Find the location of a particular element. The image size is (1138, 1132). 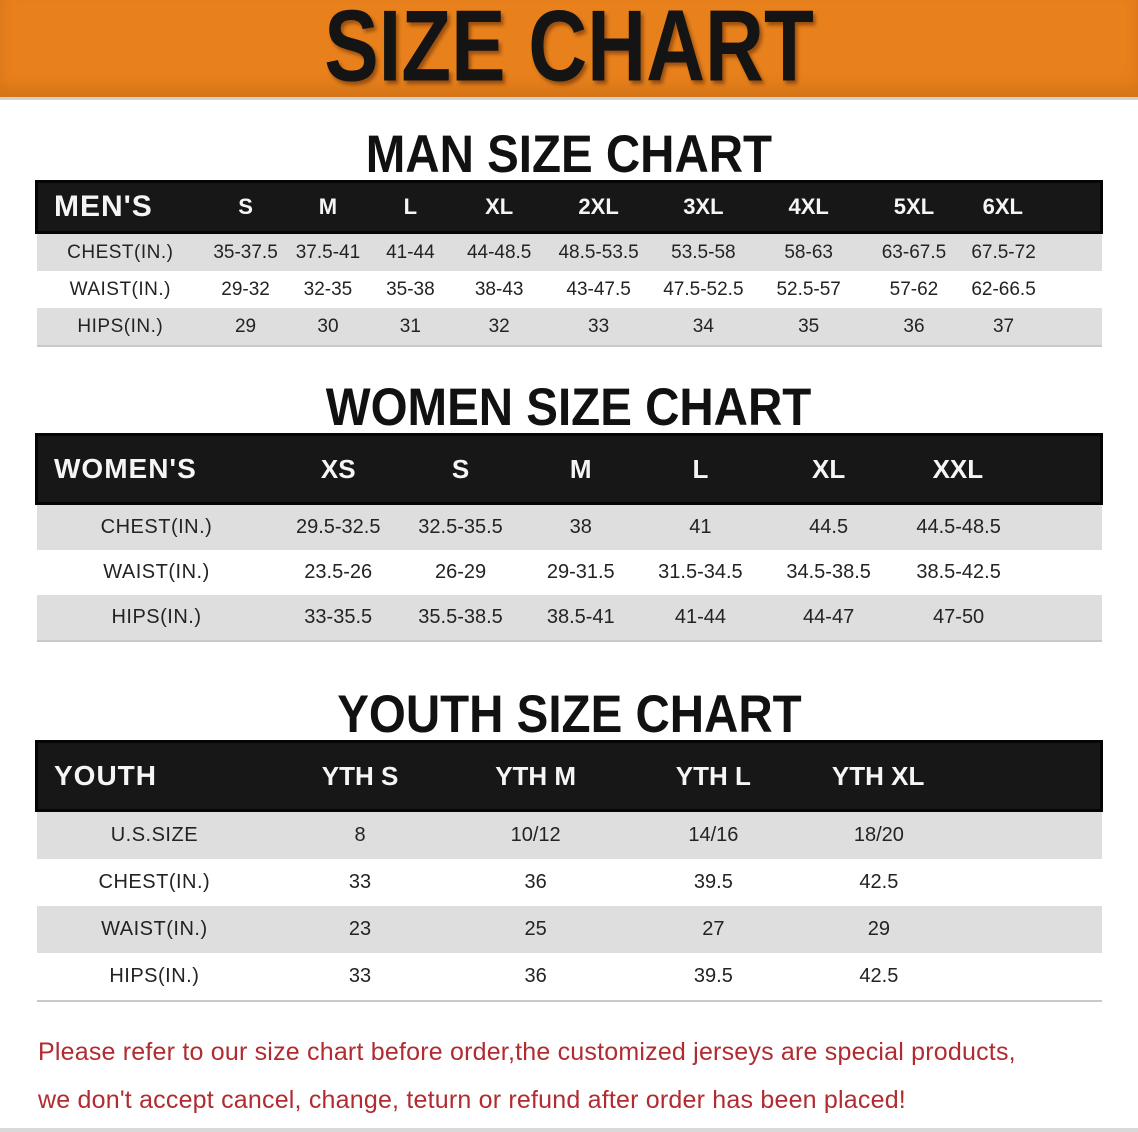

value-cell: 35-37.5 is located at coordinates (245, 252).